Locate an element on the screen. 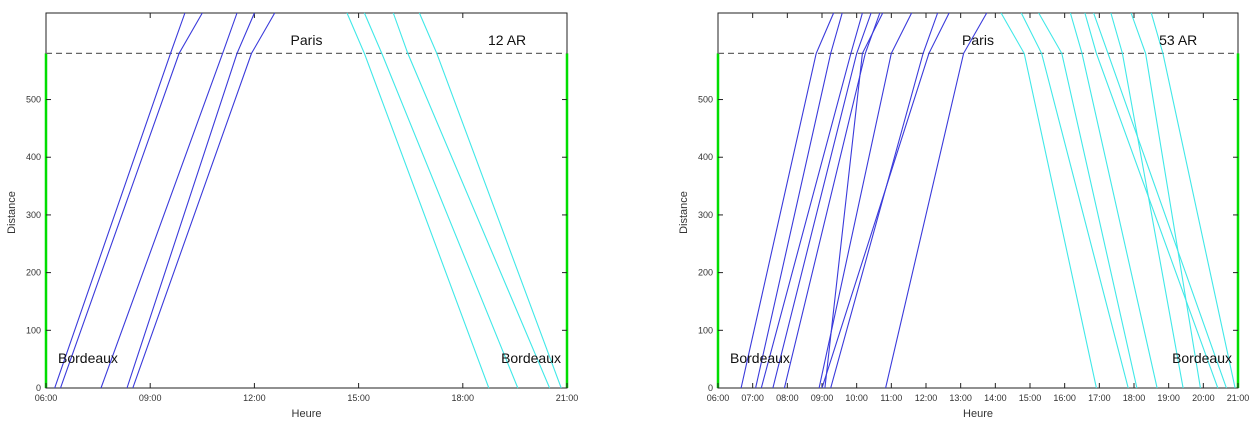 This screenshot has width=1253, height=422. x-tick-label: 17:00 is located at coordinates (1099, 398).